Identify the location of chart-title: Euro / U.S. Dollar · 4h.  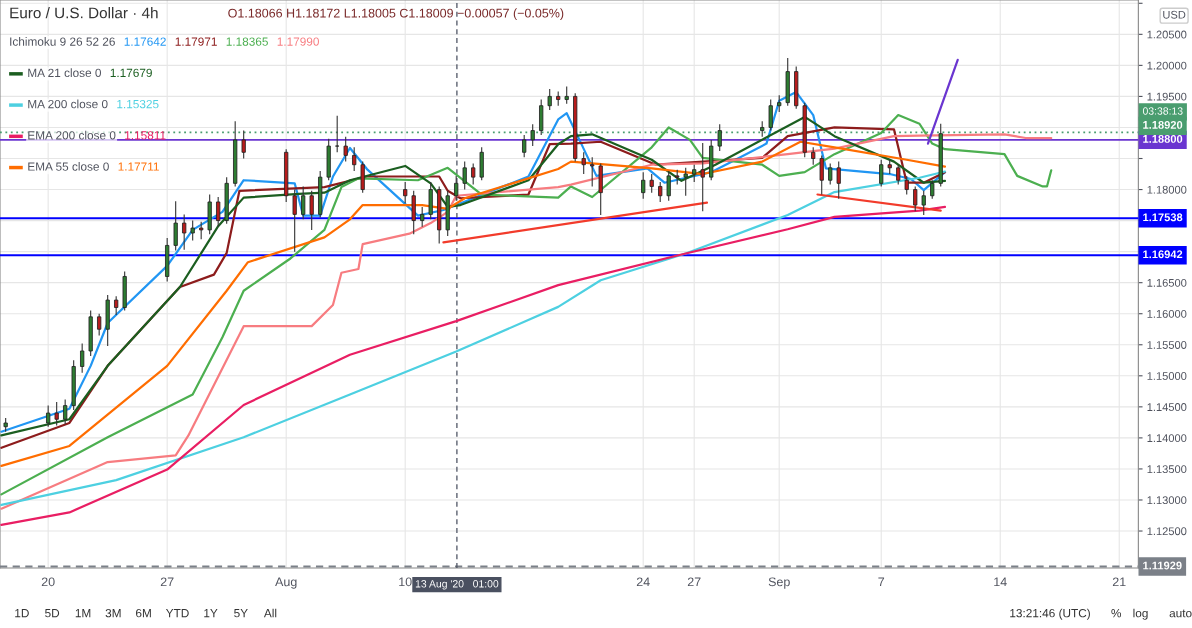
(84, 13).